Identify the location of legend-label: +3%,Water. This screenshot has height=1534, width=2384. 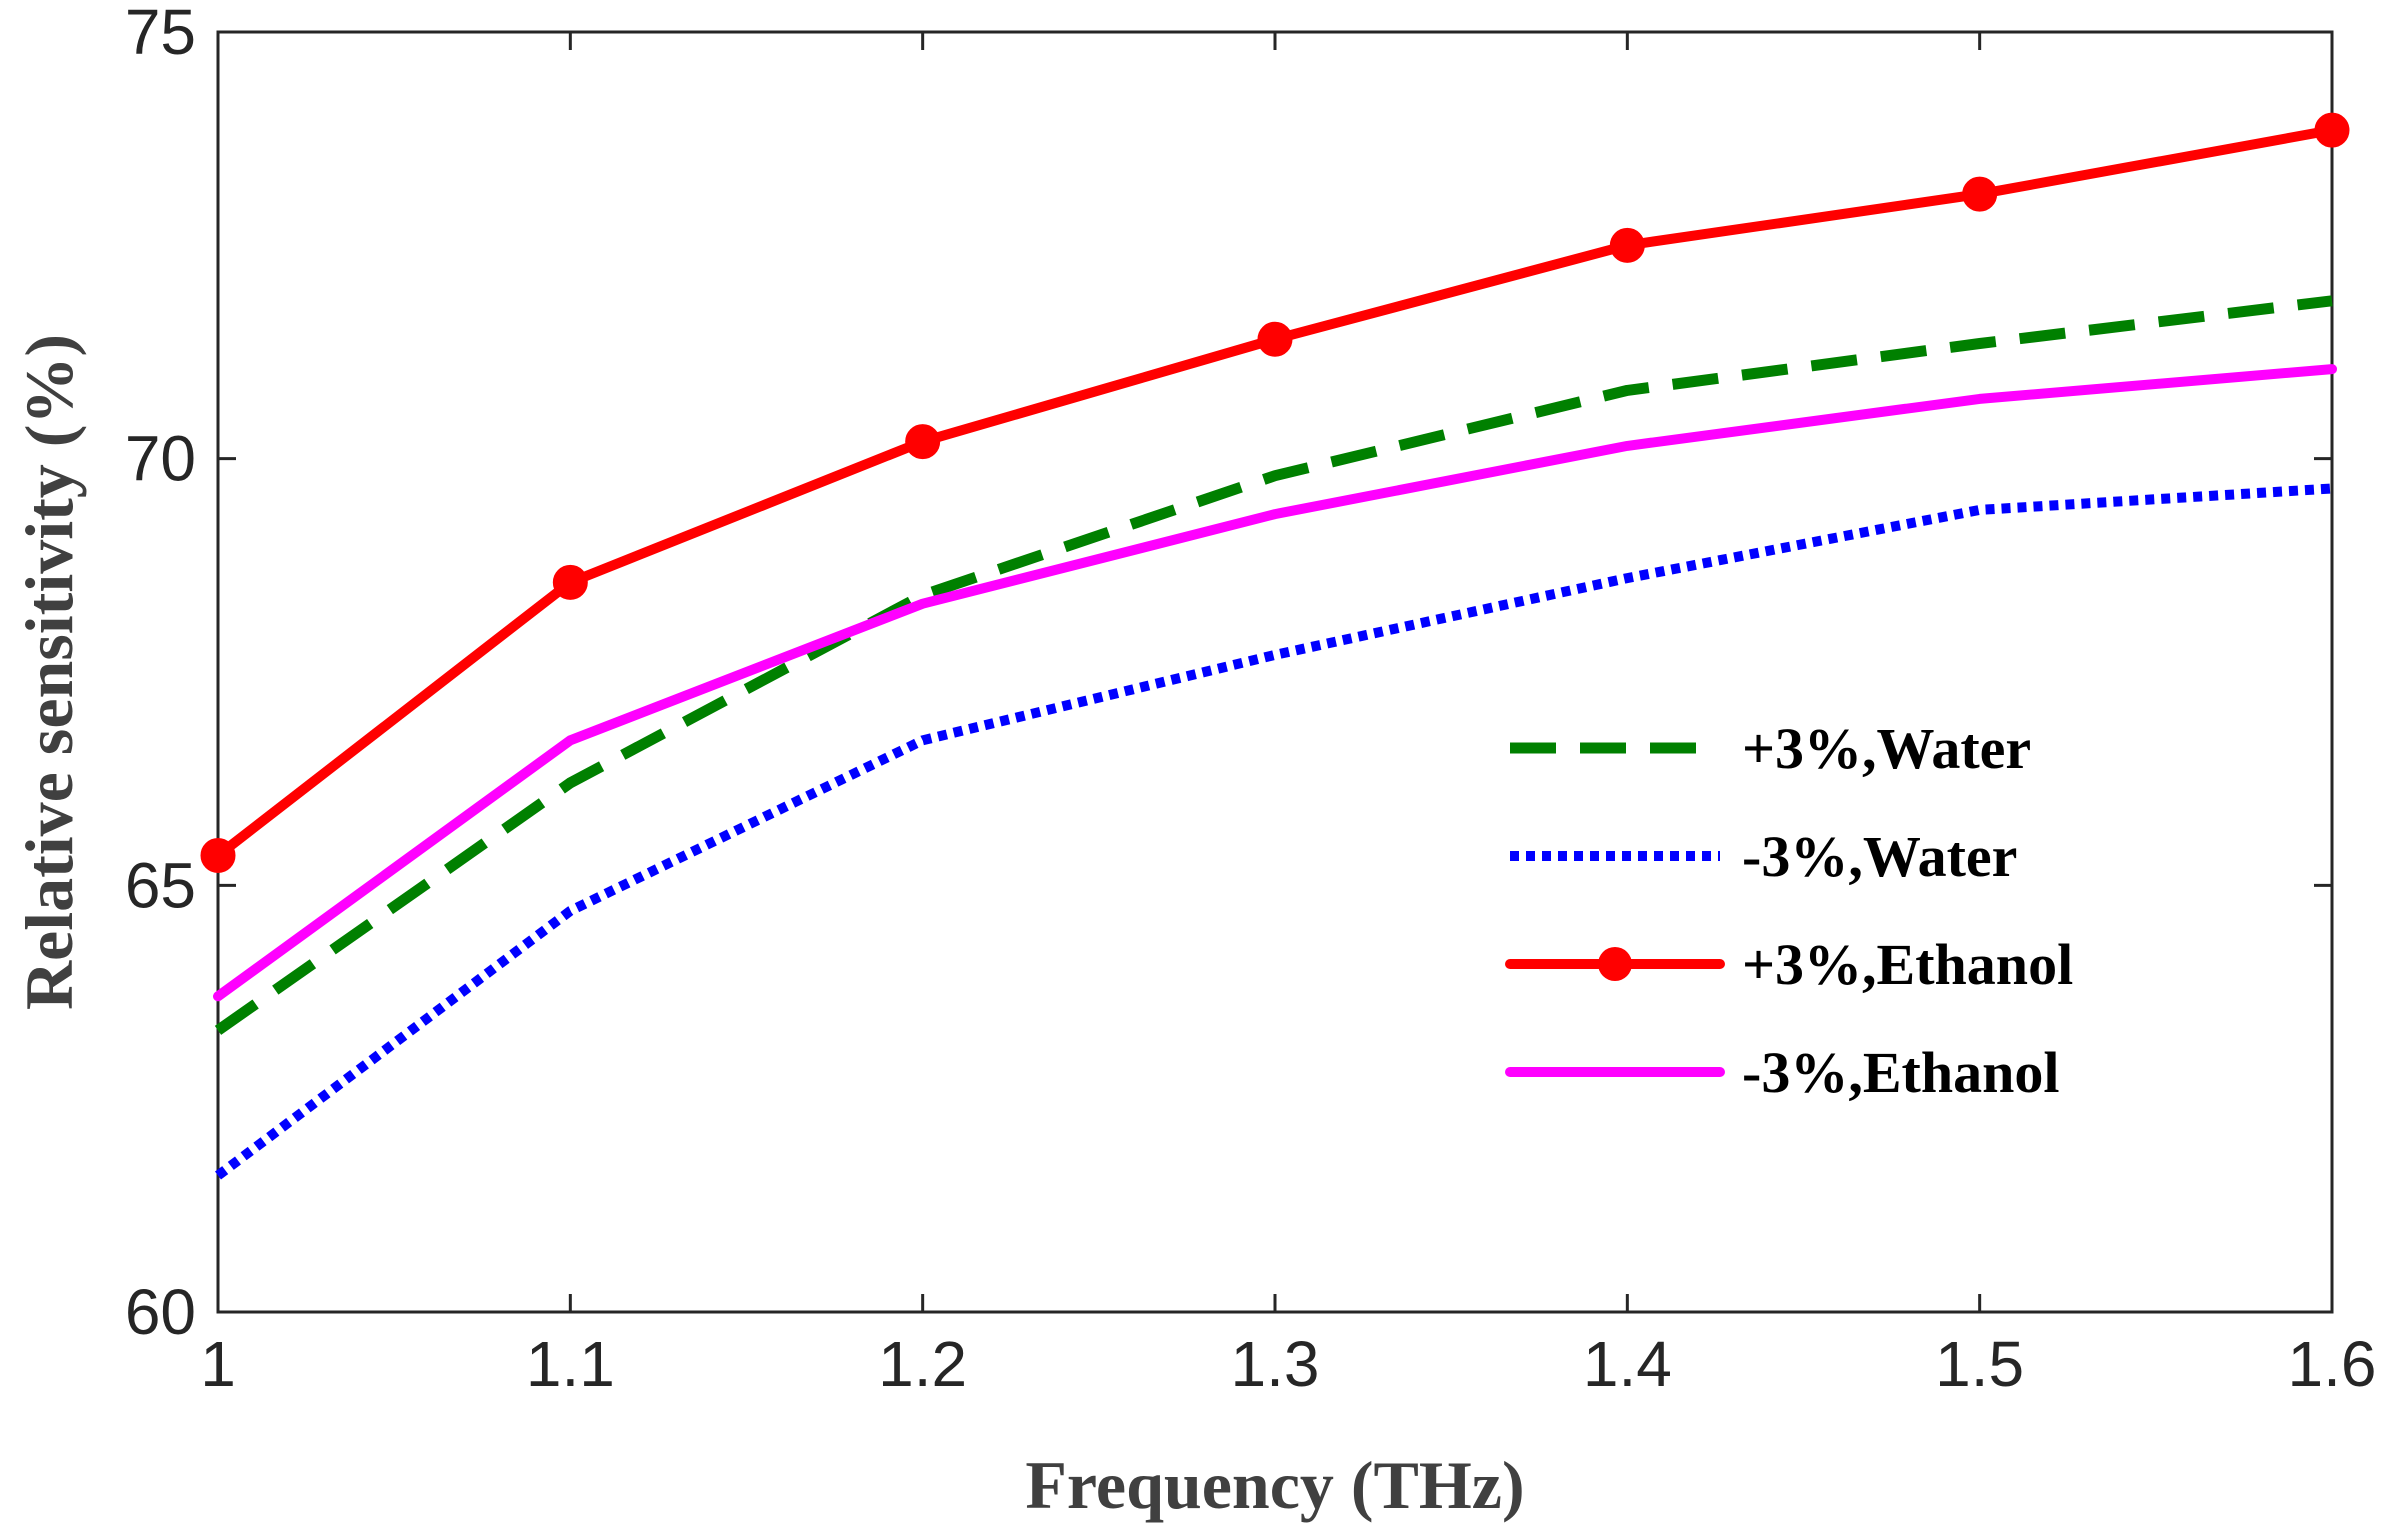
(1886, 748).